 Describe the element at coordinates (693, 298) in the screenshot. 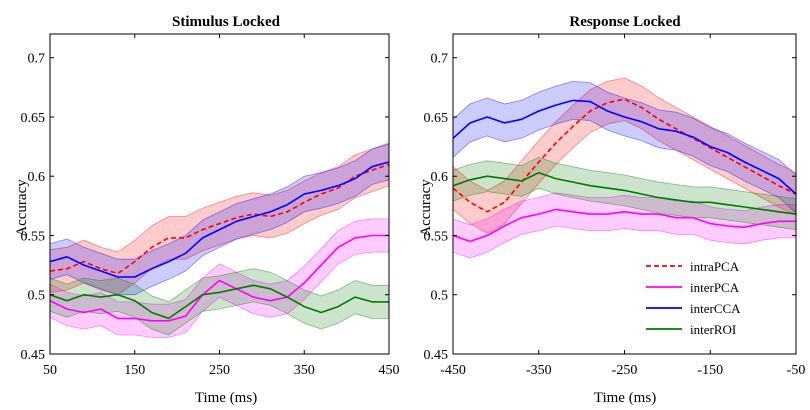

I see `legend: intraPCA interPCA interCCA interROI` at that location.